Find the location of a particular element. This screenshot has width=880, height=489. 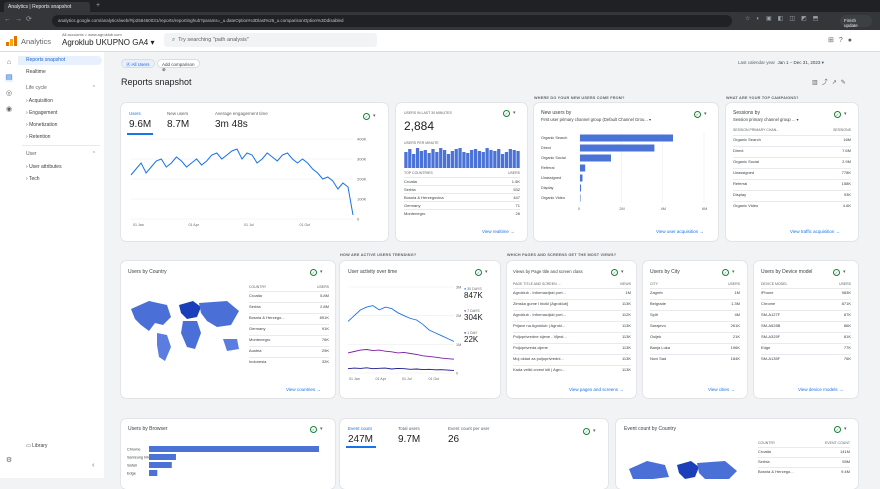

table-row: Moj oklad za poljoprivredni... 113K is located at coordinates (572, 358).